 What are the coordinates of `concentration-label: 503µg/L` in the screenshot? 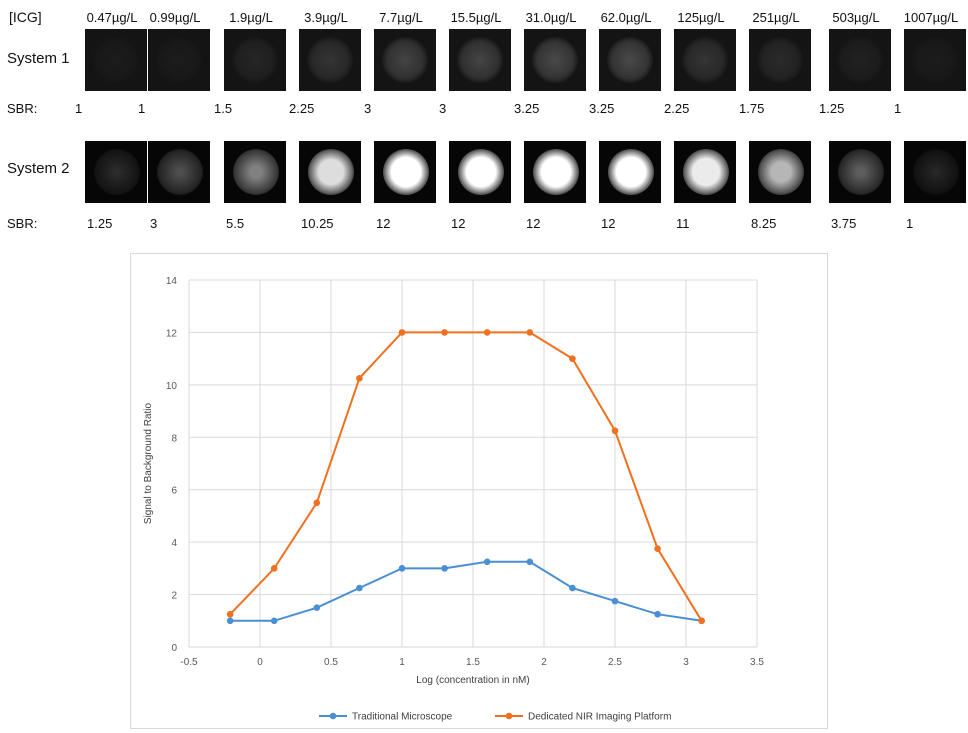 It's located at (856, 17).